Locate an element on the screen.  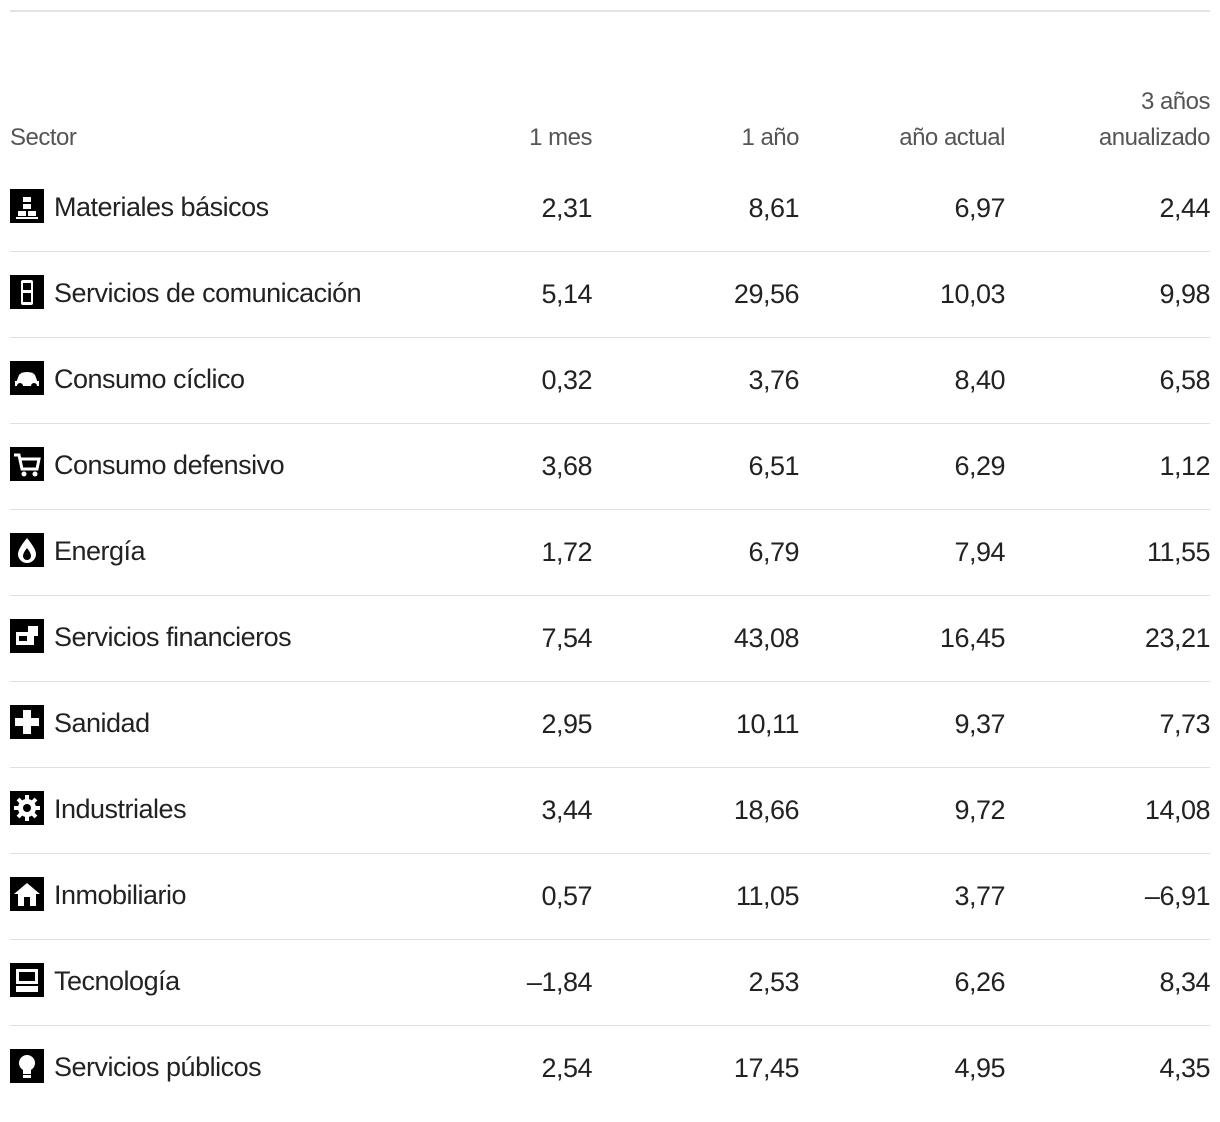
sector-name: Inmobiliario is located at coordinates (120, 894).